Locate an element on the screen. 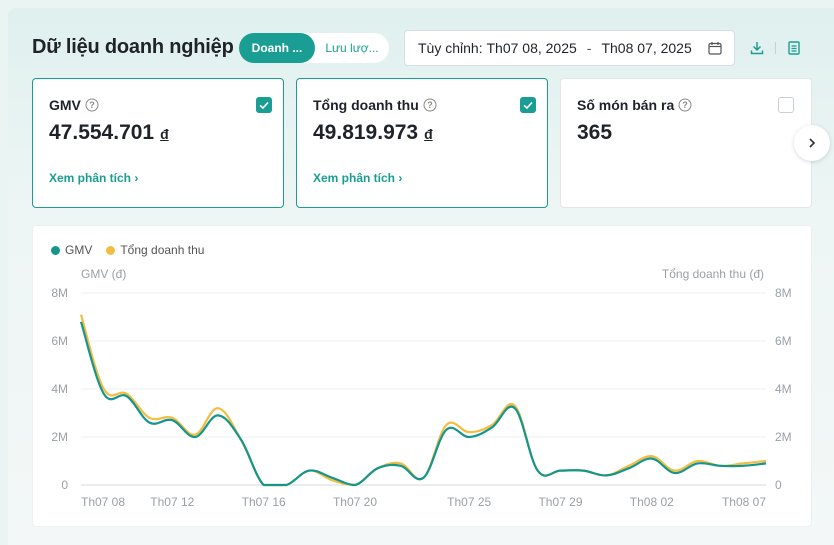  legend-label: GMV is located at coordinates (79, 250).